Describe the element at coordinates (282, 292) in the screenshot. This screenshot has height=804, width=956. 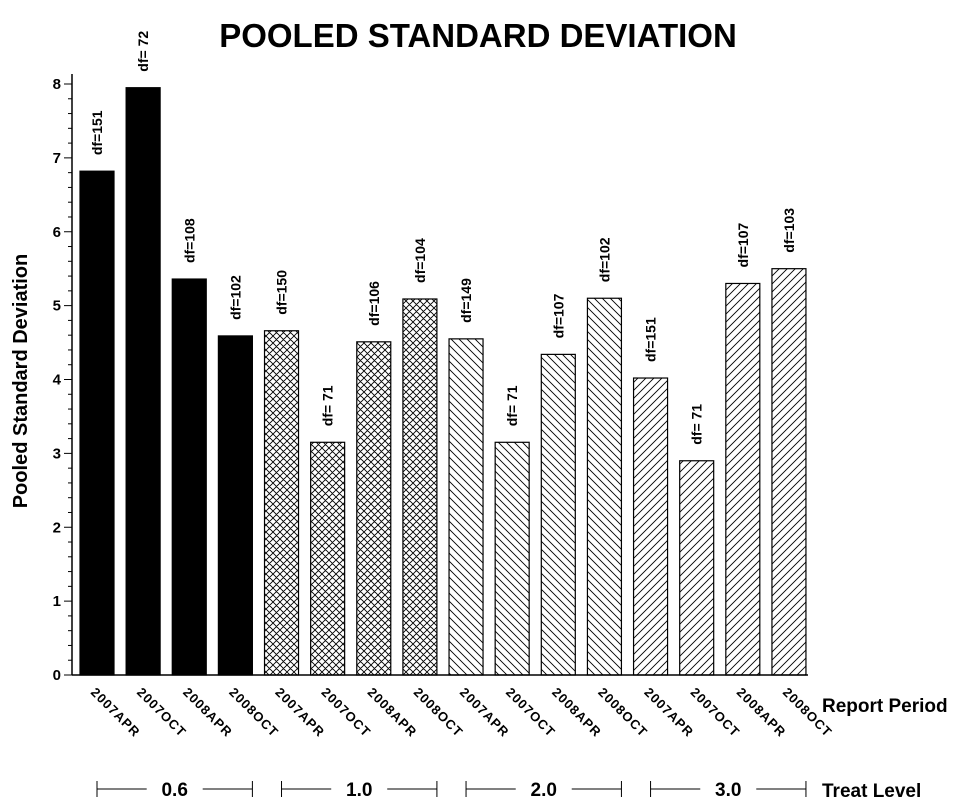
I see `df-label: df=150` at that location.